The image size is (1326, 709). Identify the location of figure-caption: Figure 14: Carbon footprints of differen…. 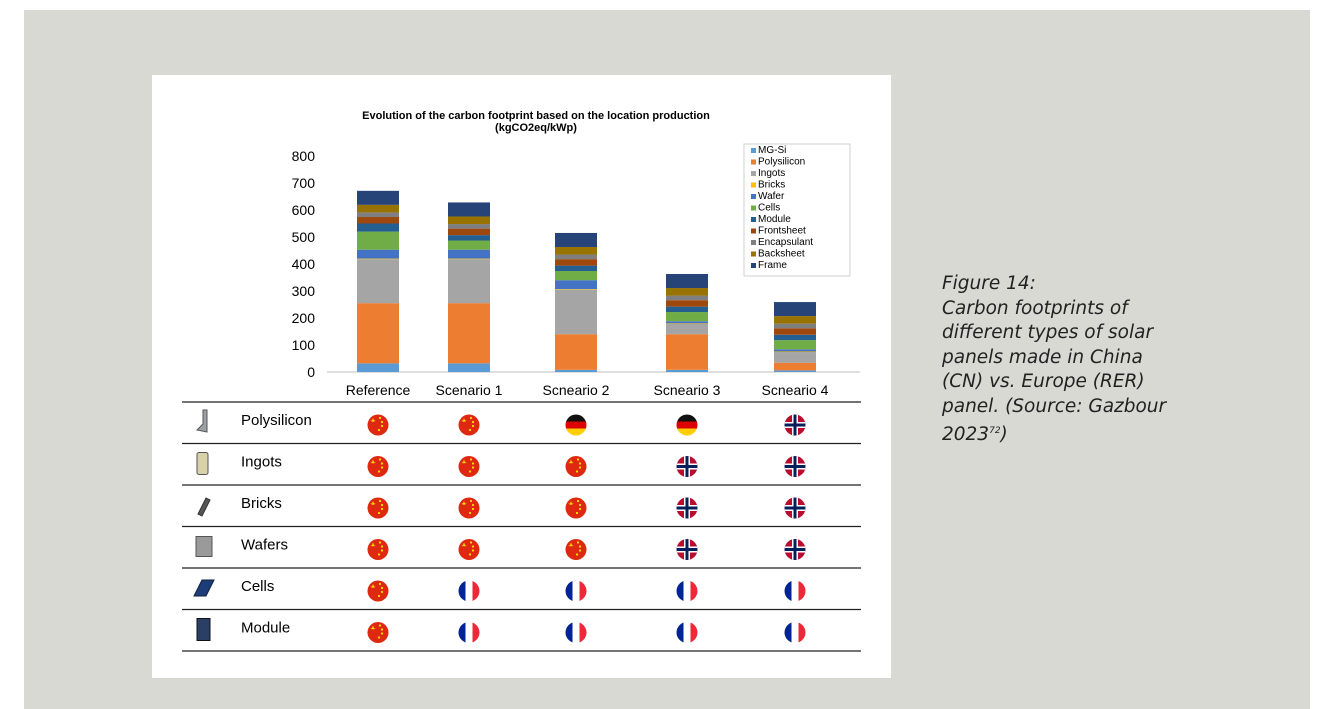
(1092, 360).